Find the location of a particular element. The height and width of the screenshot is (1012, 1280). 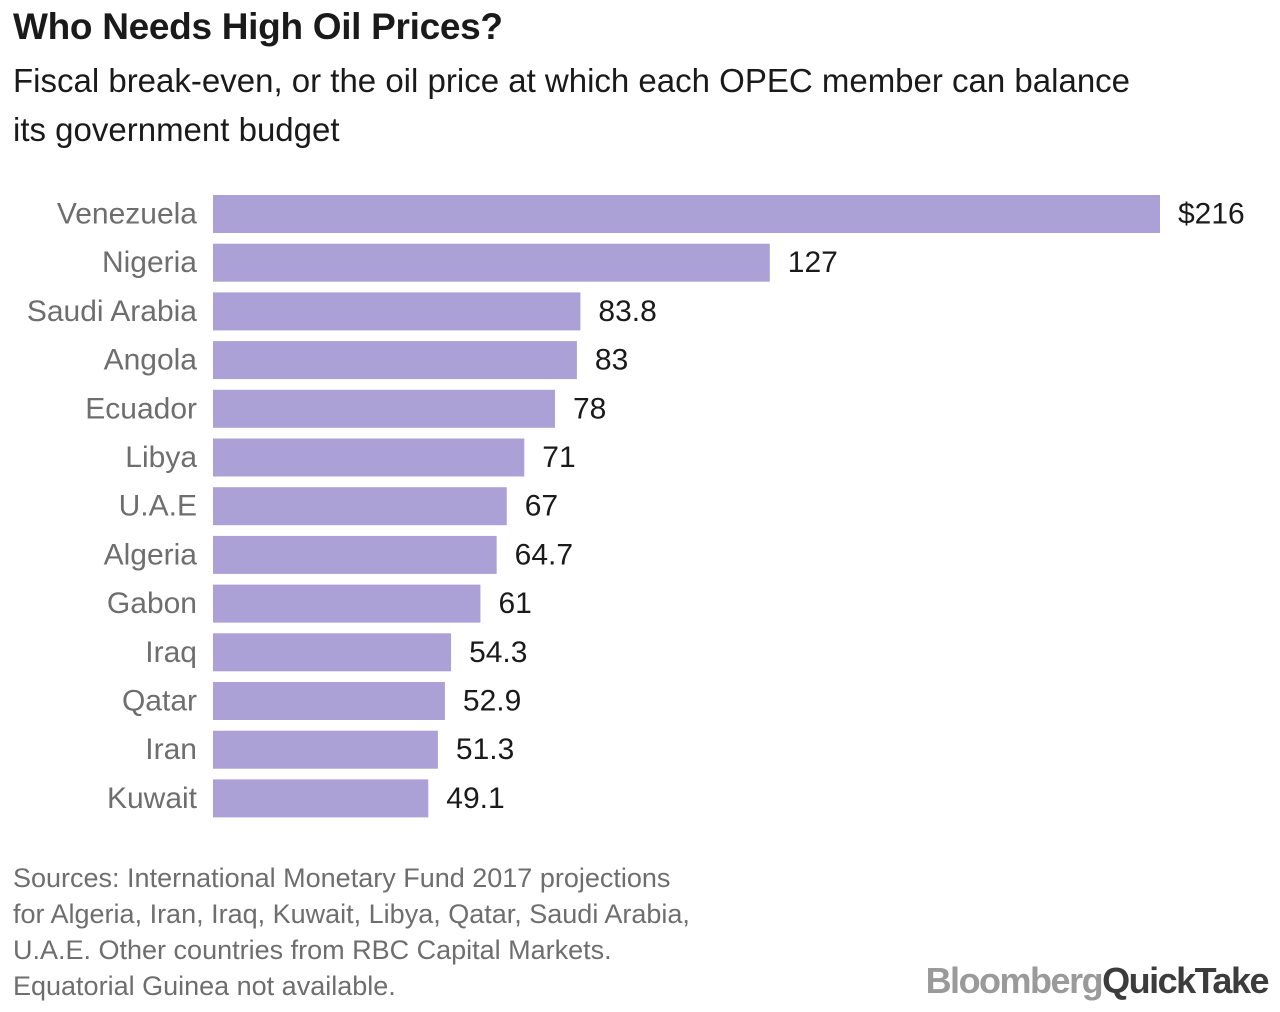

chart-title: Who Needs High Oil Prices? is located at coordinates (258, 26).